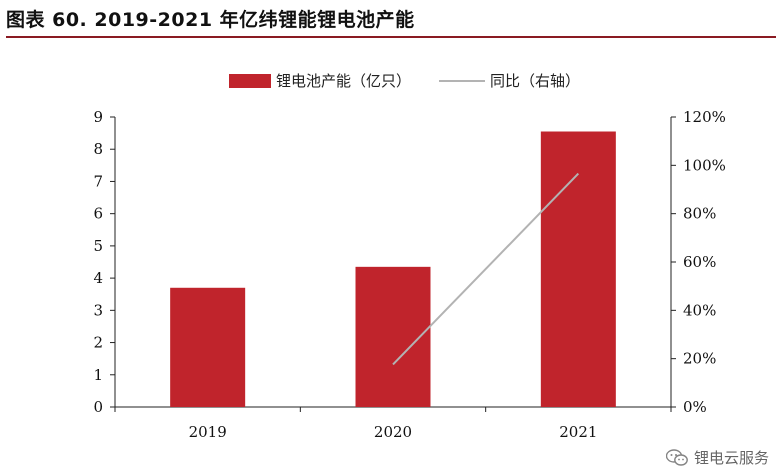  What do you see at coordinates (676, 457) in the screenshot?
I see `wechat-icon` at bounding box center [676, 457].